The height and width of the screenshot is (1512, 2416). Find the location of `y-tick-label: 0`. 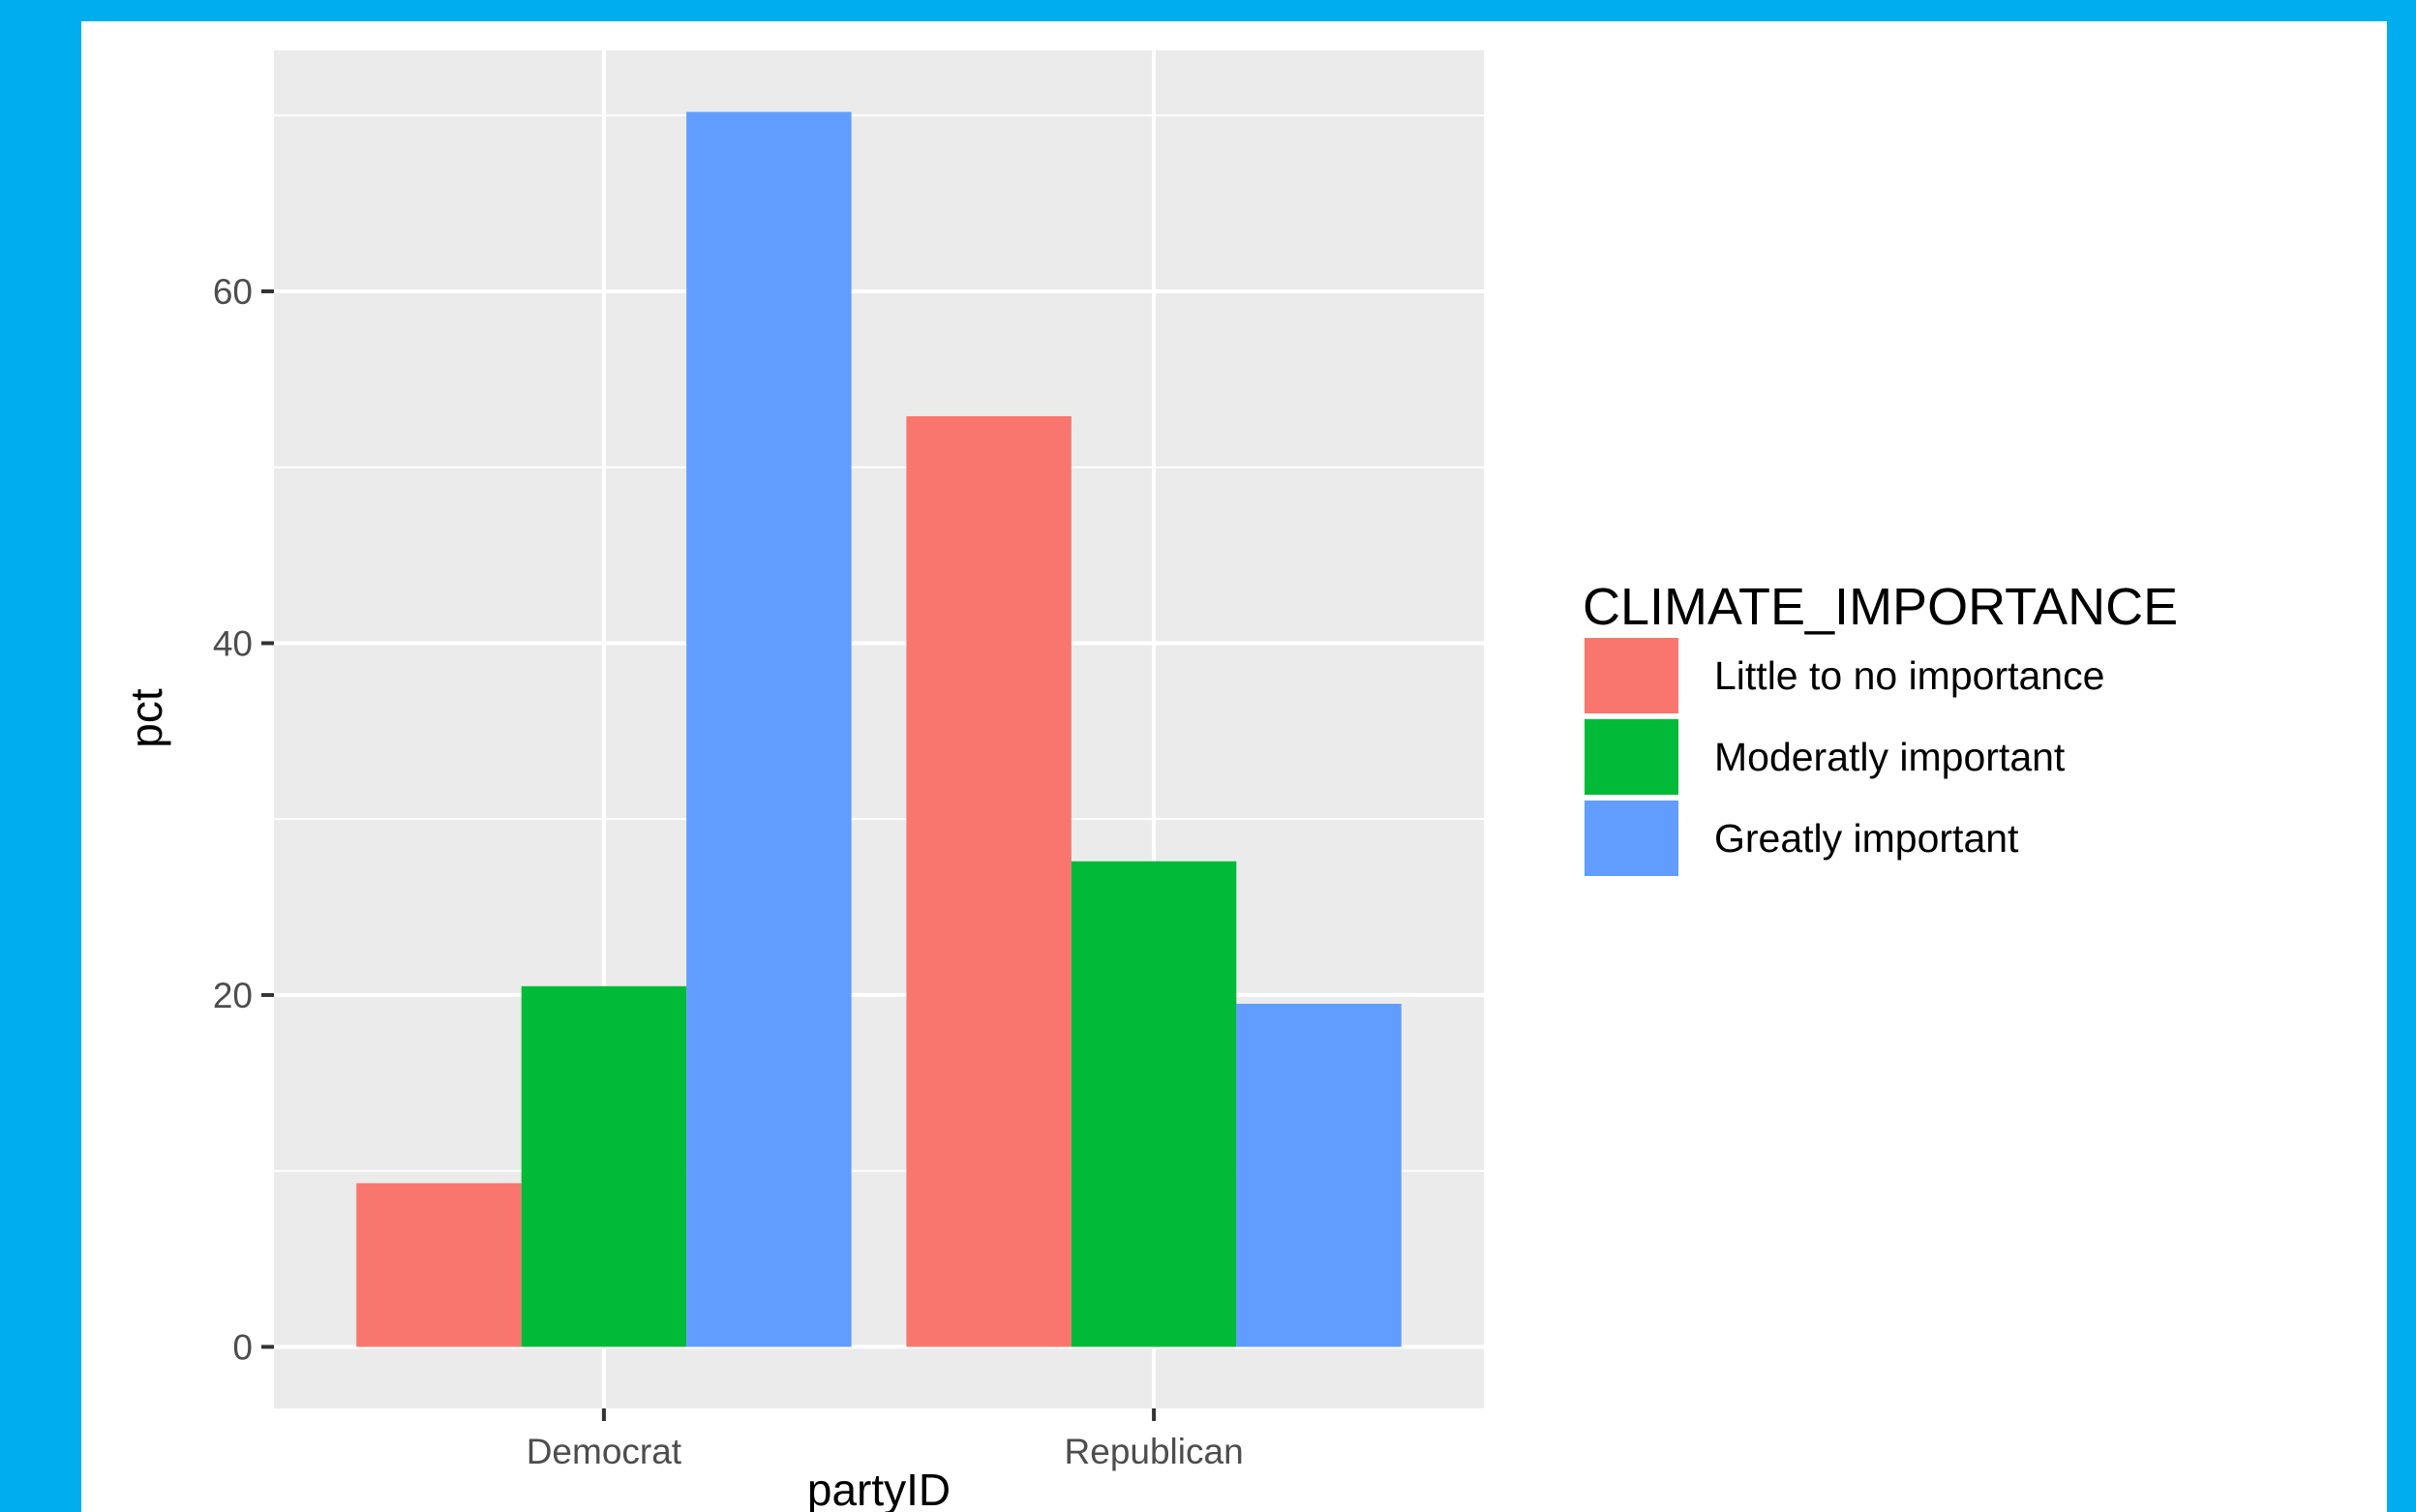

y-tick-label: 0 is located at coordinates (242, 1347).